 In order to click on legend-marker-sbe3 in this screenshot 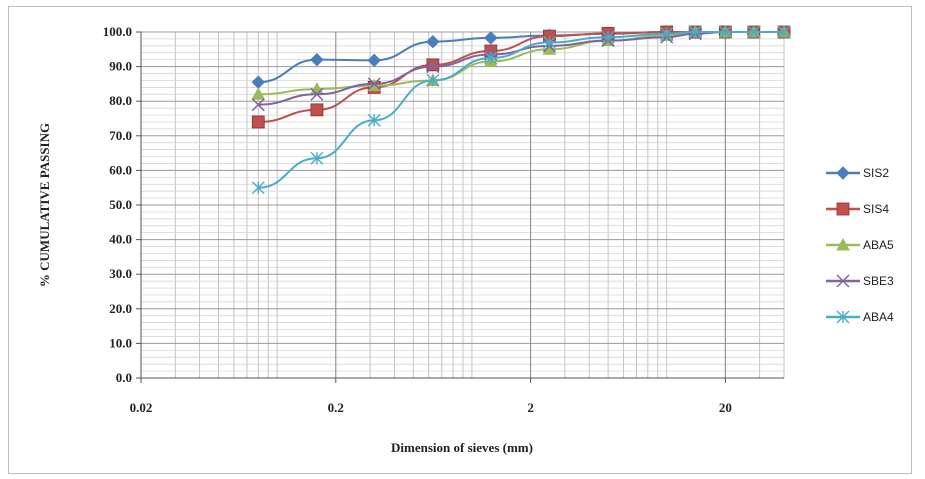, I will do `click(843, 281)`.